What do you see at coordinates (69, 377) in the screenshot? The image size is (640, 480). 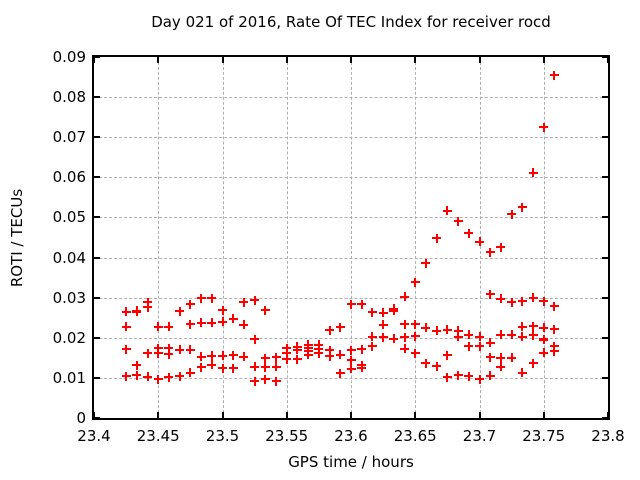 I see `y-tick-label: 0.01` at bounding box center [69, 377].